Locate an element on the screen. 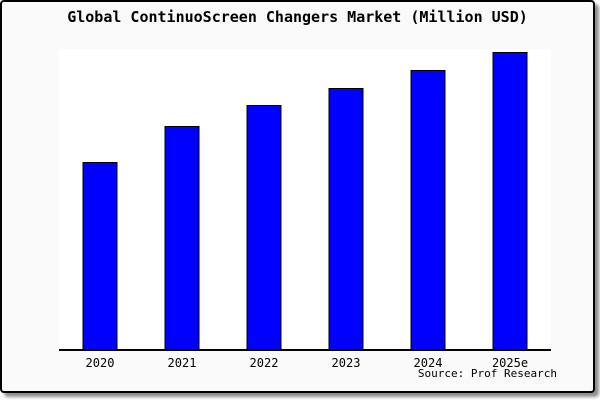  x-tick-label-2021: 2021 is located at coordinates (182, 363).